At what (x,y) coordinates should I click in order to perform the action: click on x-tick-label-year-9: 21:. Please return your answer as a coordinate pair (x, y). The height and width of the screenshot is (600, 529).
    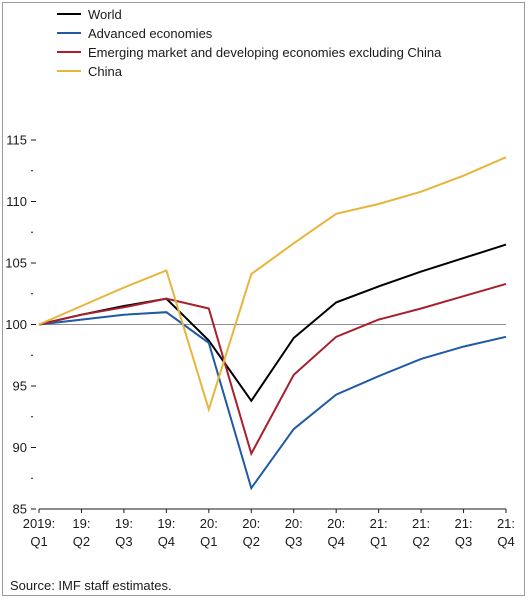
    Looking at the image, I should click on (421, 523).